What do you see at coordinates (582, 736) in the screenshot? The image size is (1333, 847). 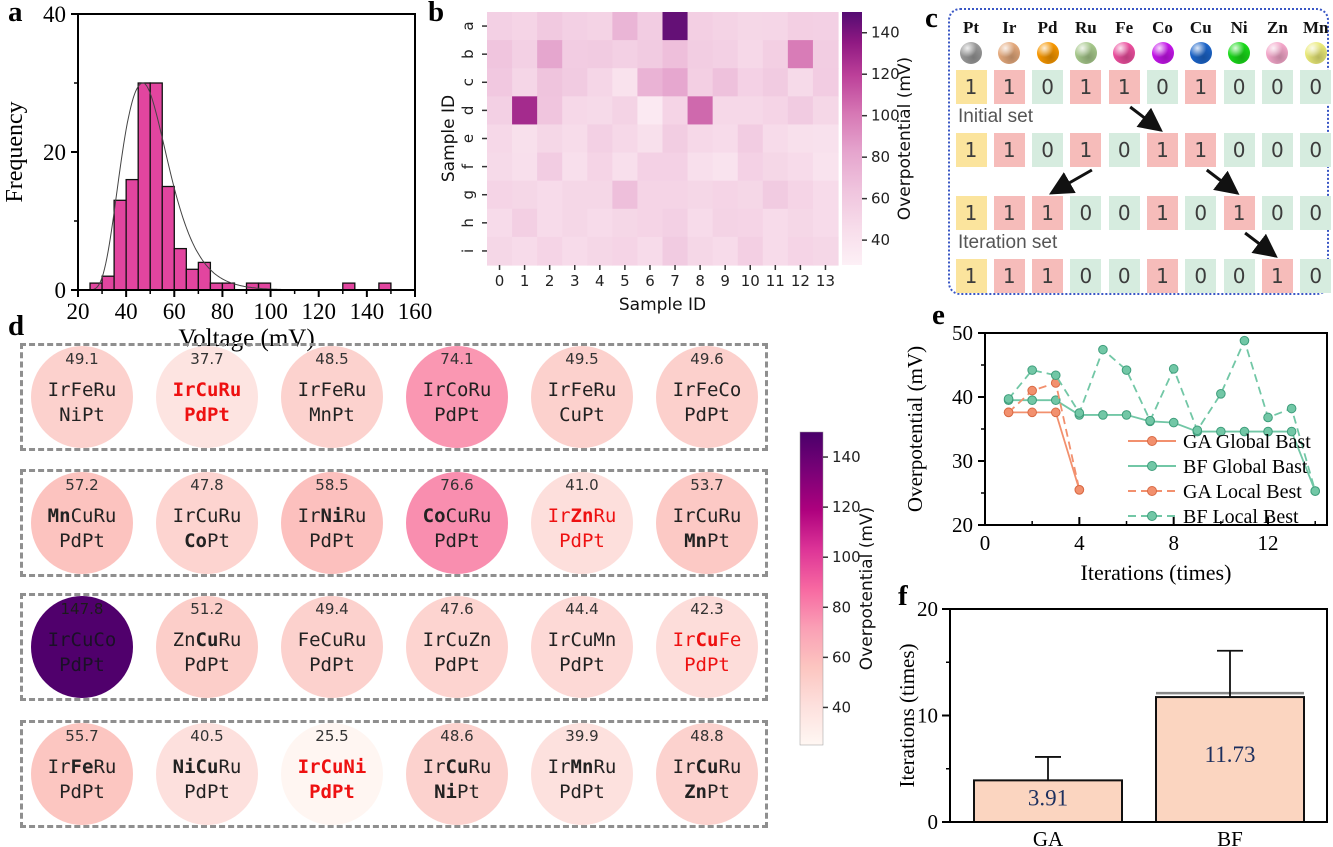 I see `sample-overpotential: 39.9` at bounding box center [582, 736].